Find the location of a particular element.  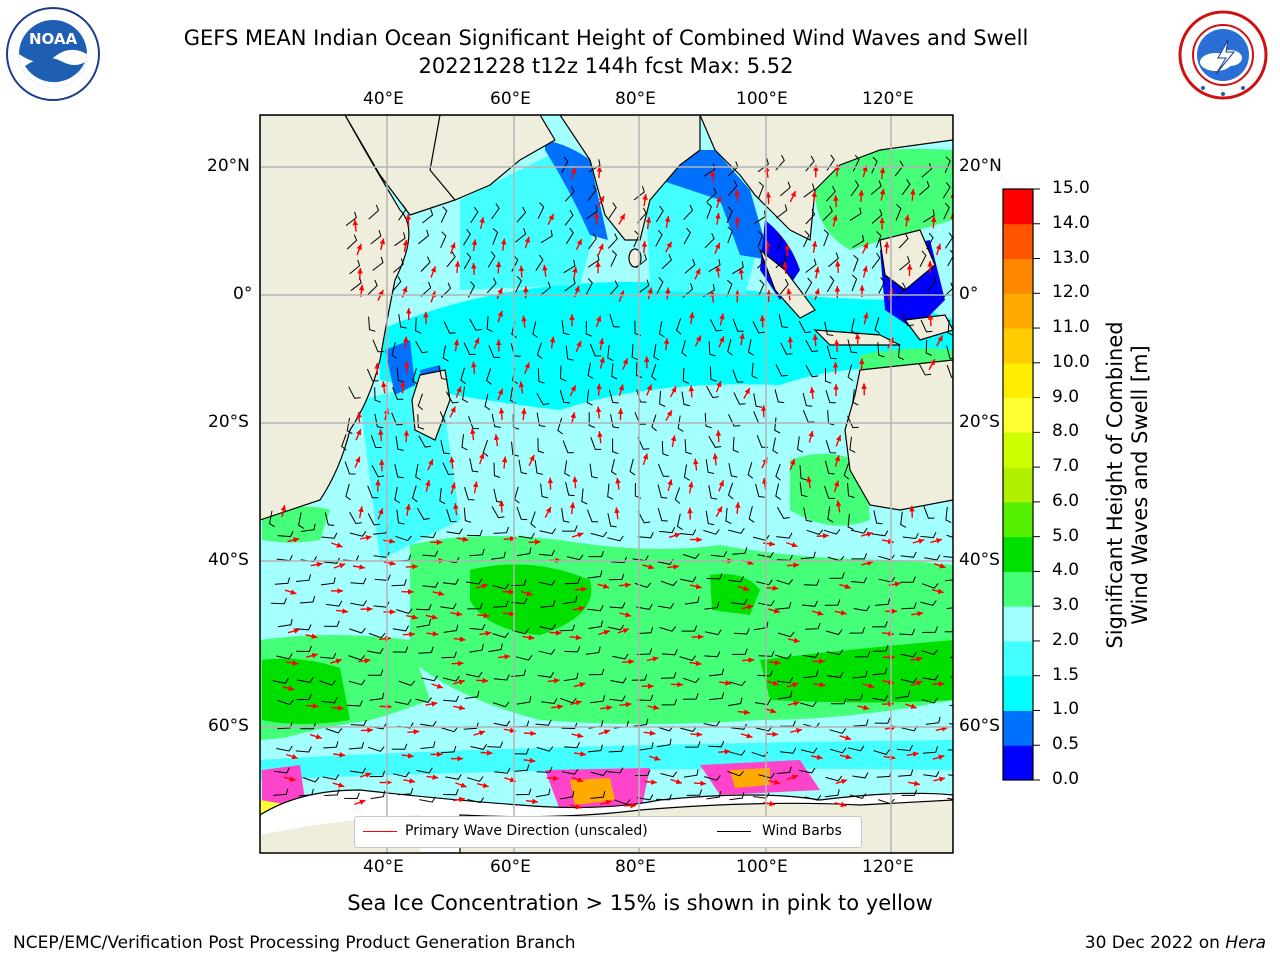

lon-label-bottom-80e: 80°E is located at coordinates (635, 867).